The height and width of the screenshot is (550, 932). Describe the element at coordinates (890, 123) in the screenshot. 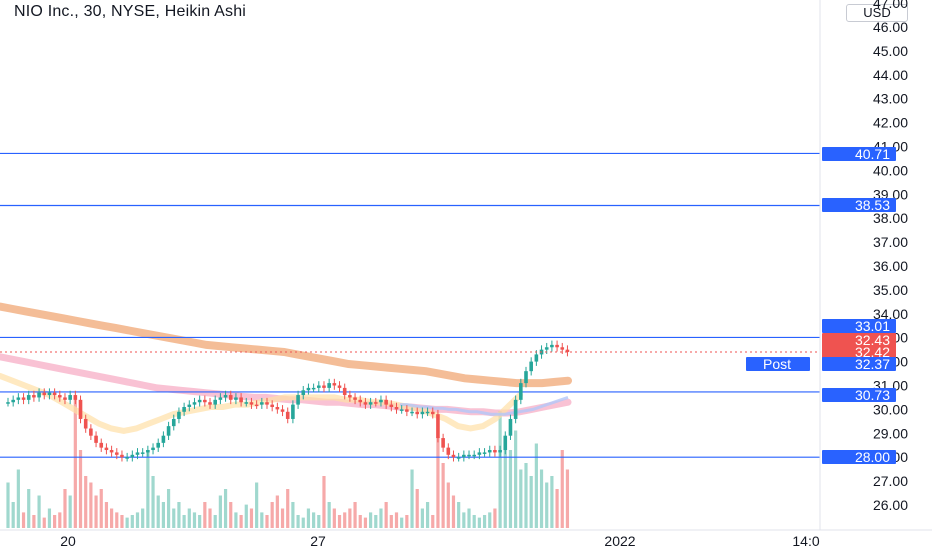

I see `y-tick-label: 42.00` at that location.